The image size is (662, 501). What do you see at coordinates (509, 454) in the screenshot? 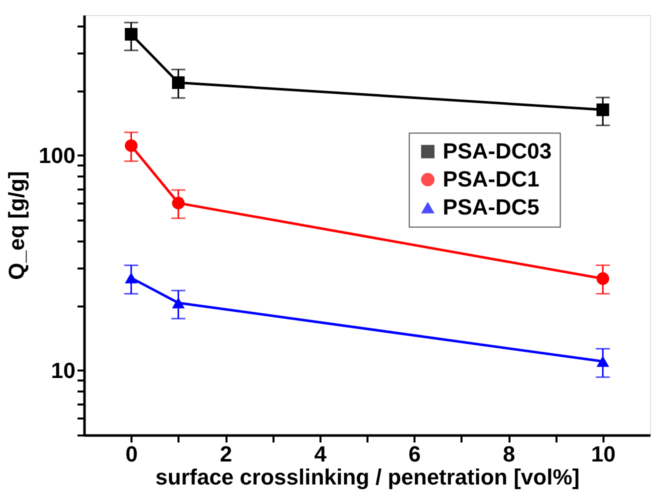
I see `x-tick-label: 8` at bounding box center [509, 454].